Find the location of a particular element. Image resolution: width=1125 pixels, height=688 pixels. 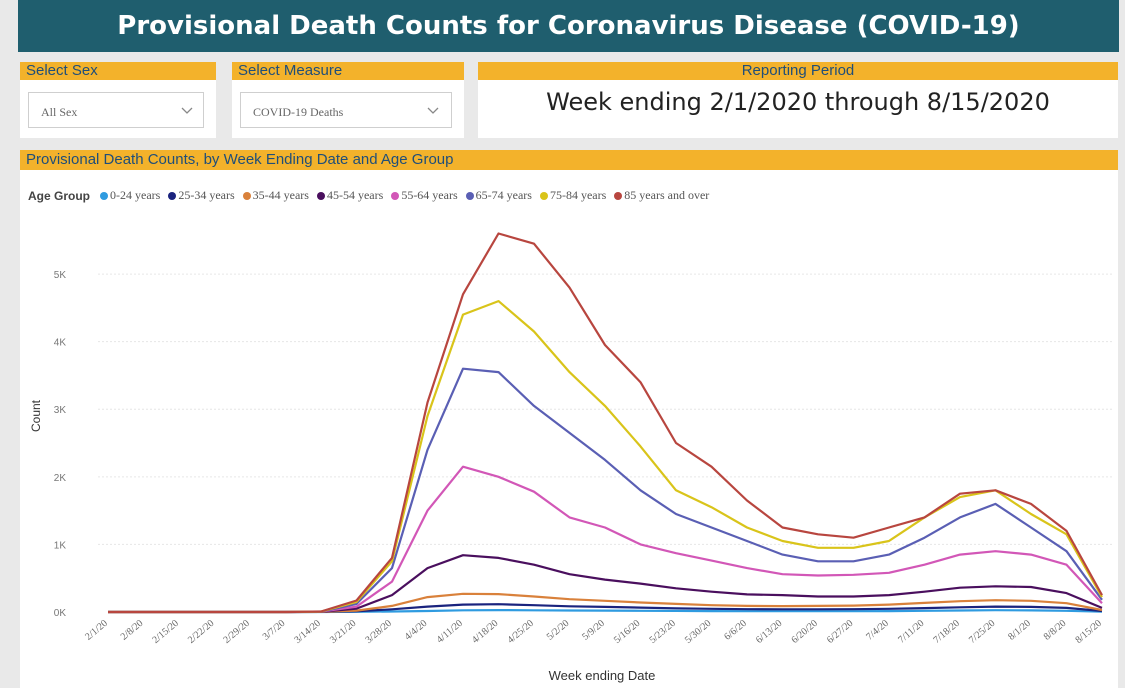

y-tick-label: 5K is located at coordinates (60, 275).